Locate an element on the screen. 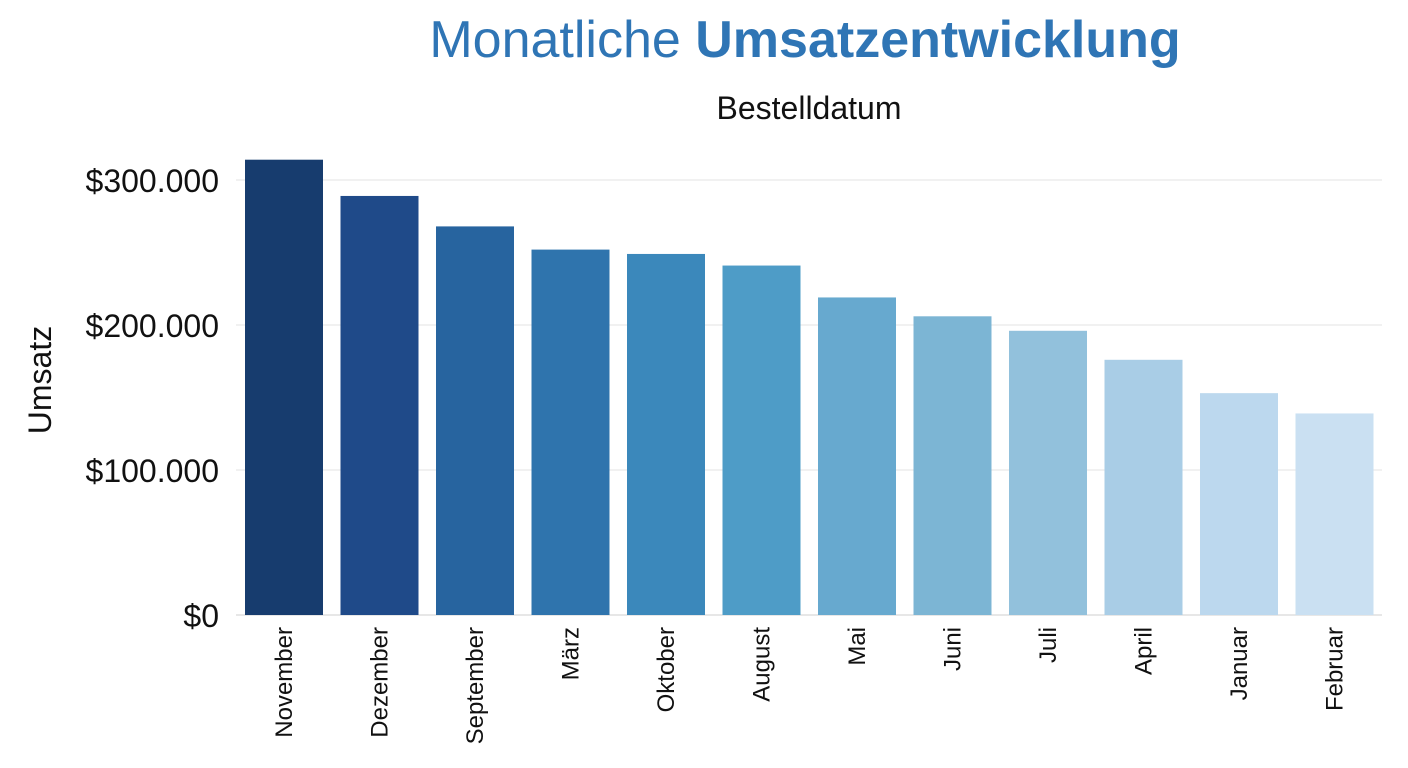  y-tick-label: $200.000 is located at coordinates (152, 326).